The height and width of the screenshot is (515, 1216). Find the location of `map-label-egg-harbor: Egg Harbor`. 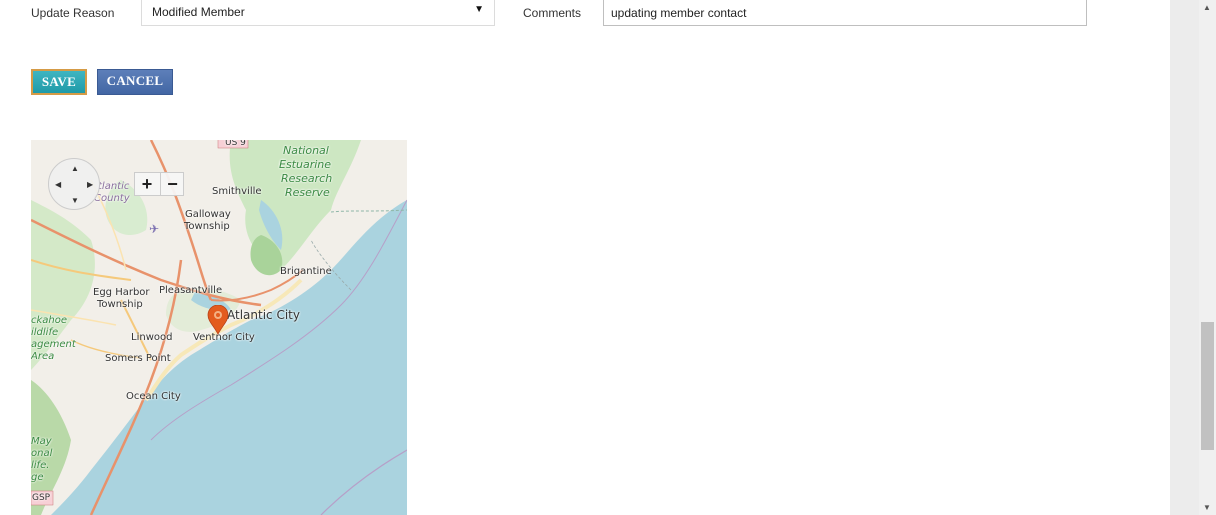

map-label-egg-harbor: Egg Harbor is located at coordinates (121, 292).